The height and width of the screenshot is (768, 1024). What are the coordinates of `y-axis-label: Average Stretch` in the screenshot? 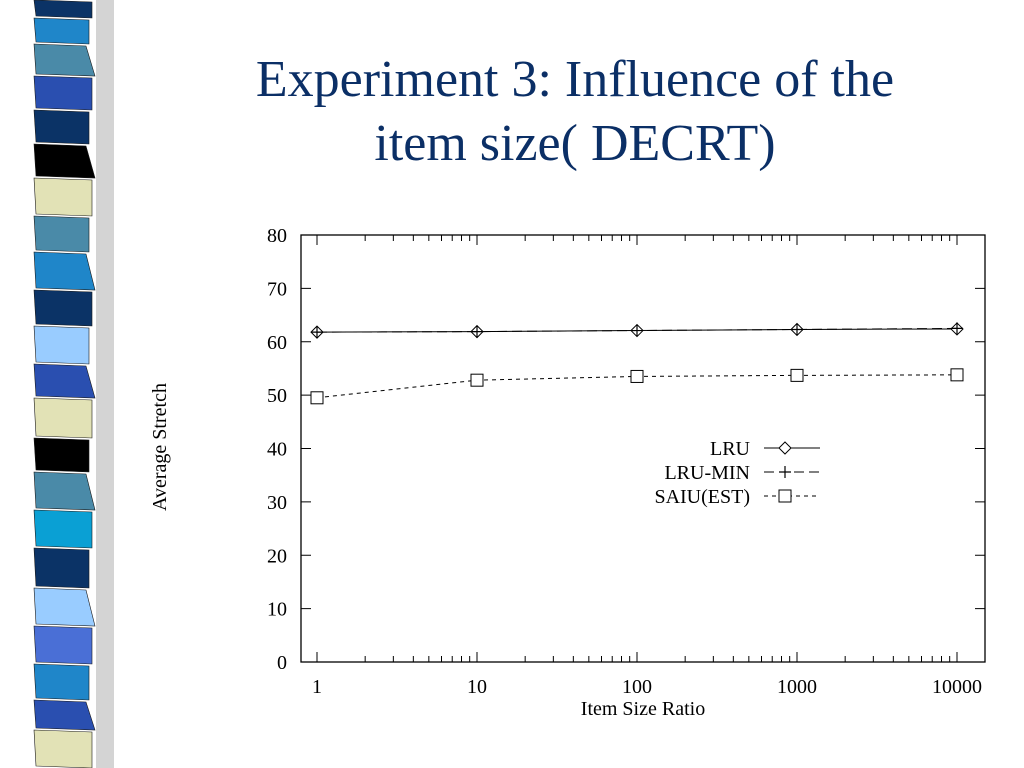 It's located at (160, 447).